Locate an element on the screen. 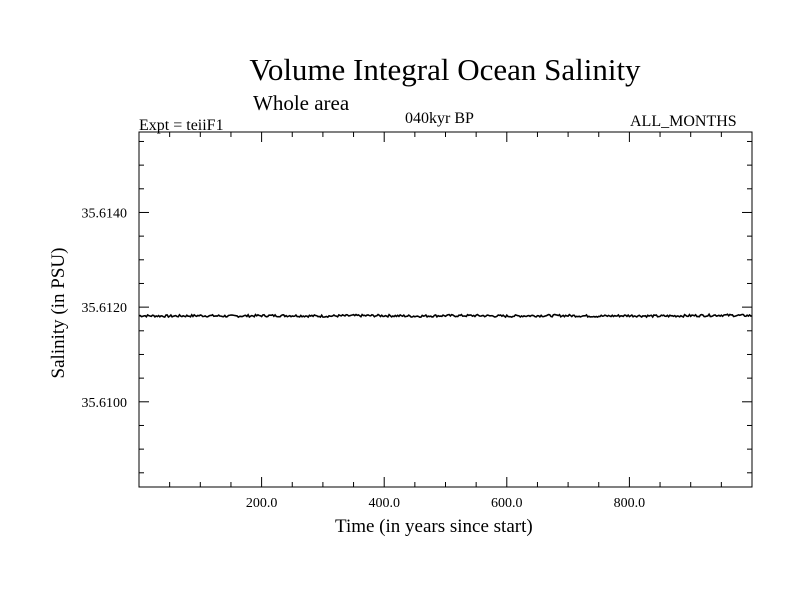 The width and height of the screenshot is (800, 600). months-label: ALL_MONTHS is located at coordinates (683, 121).